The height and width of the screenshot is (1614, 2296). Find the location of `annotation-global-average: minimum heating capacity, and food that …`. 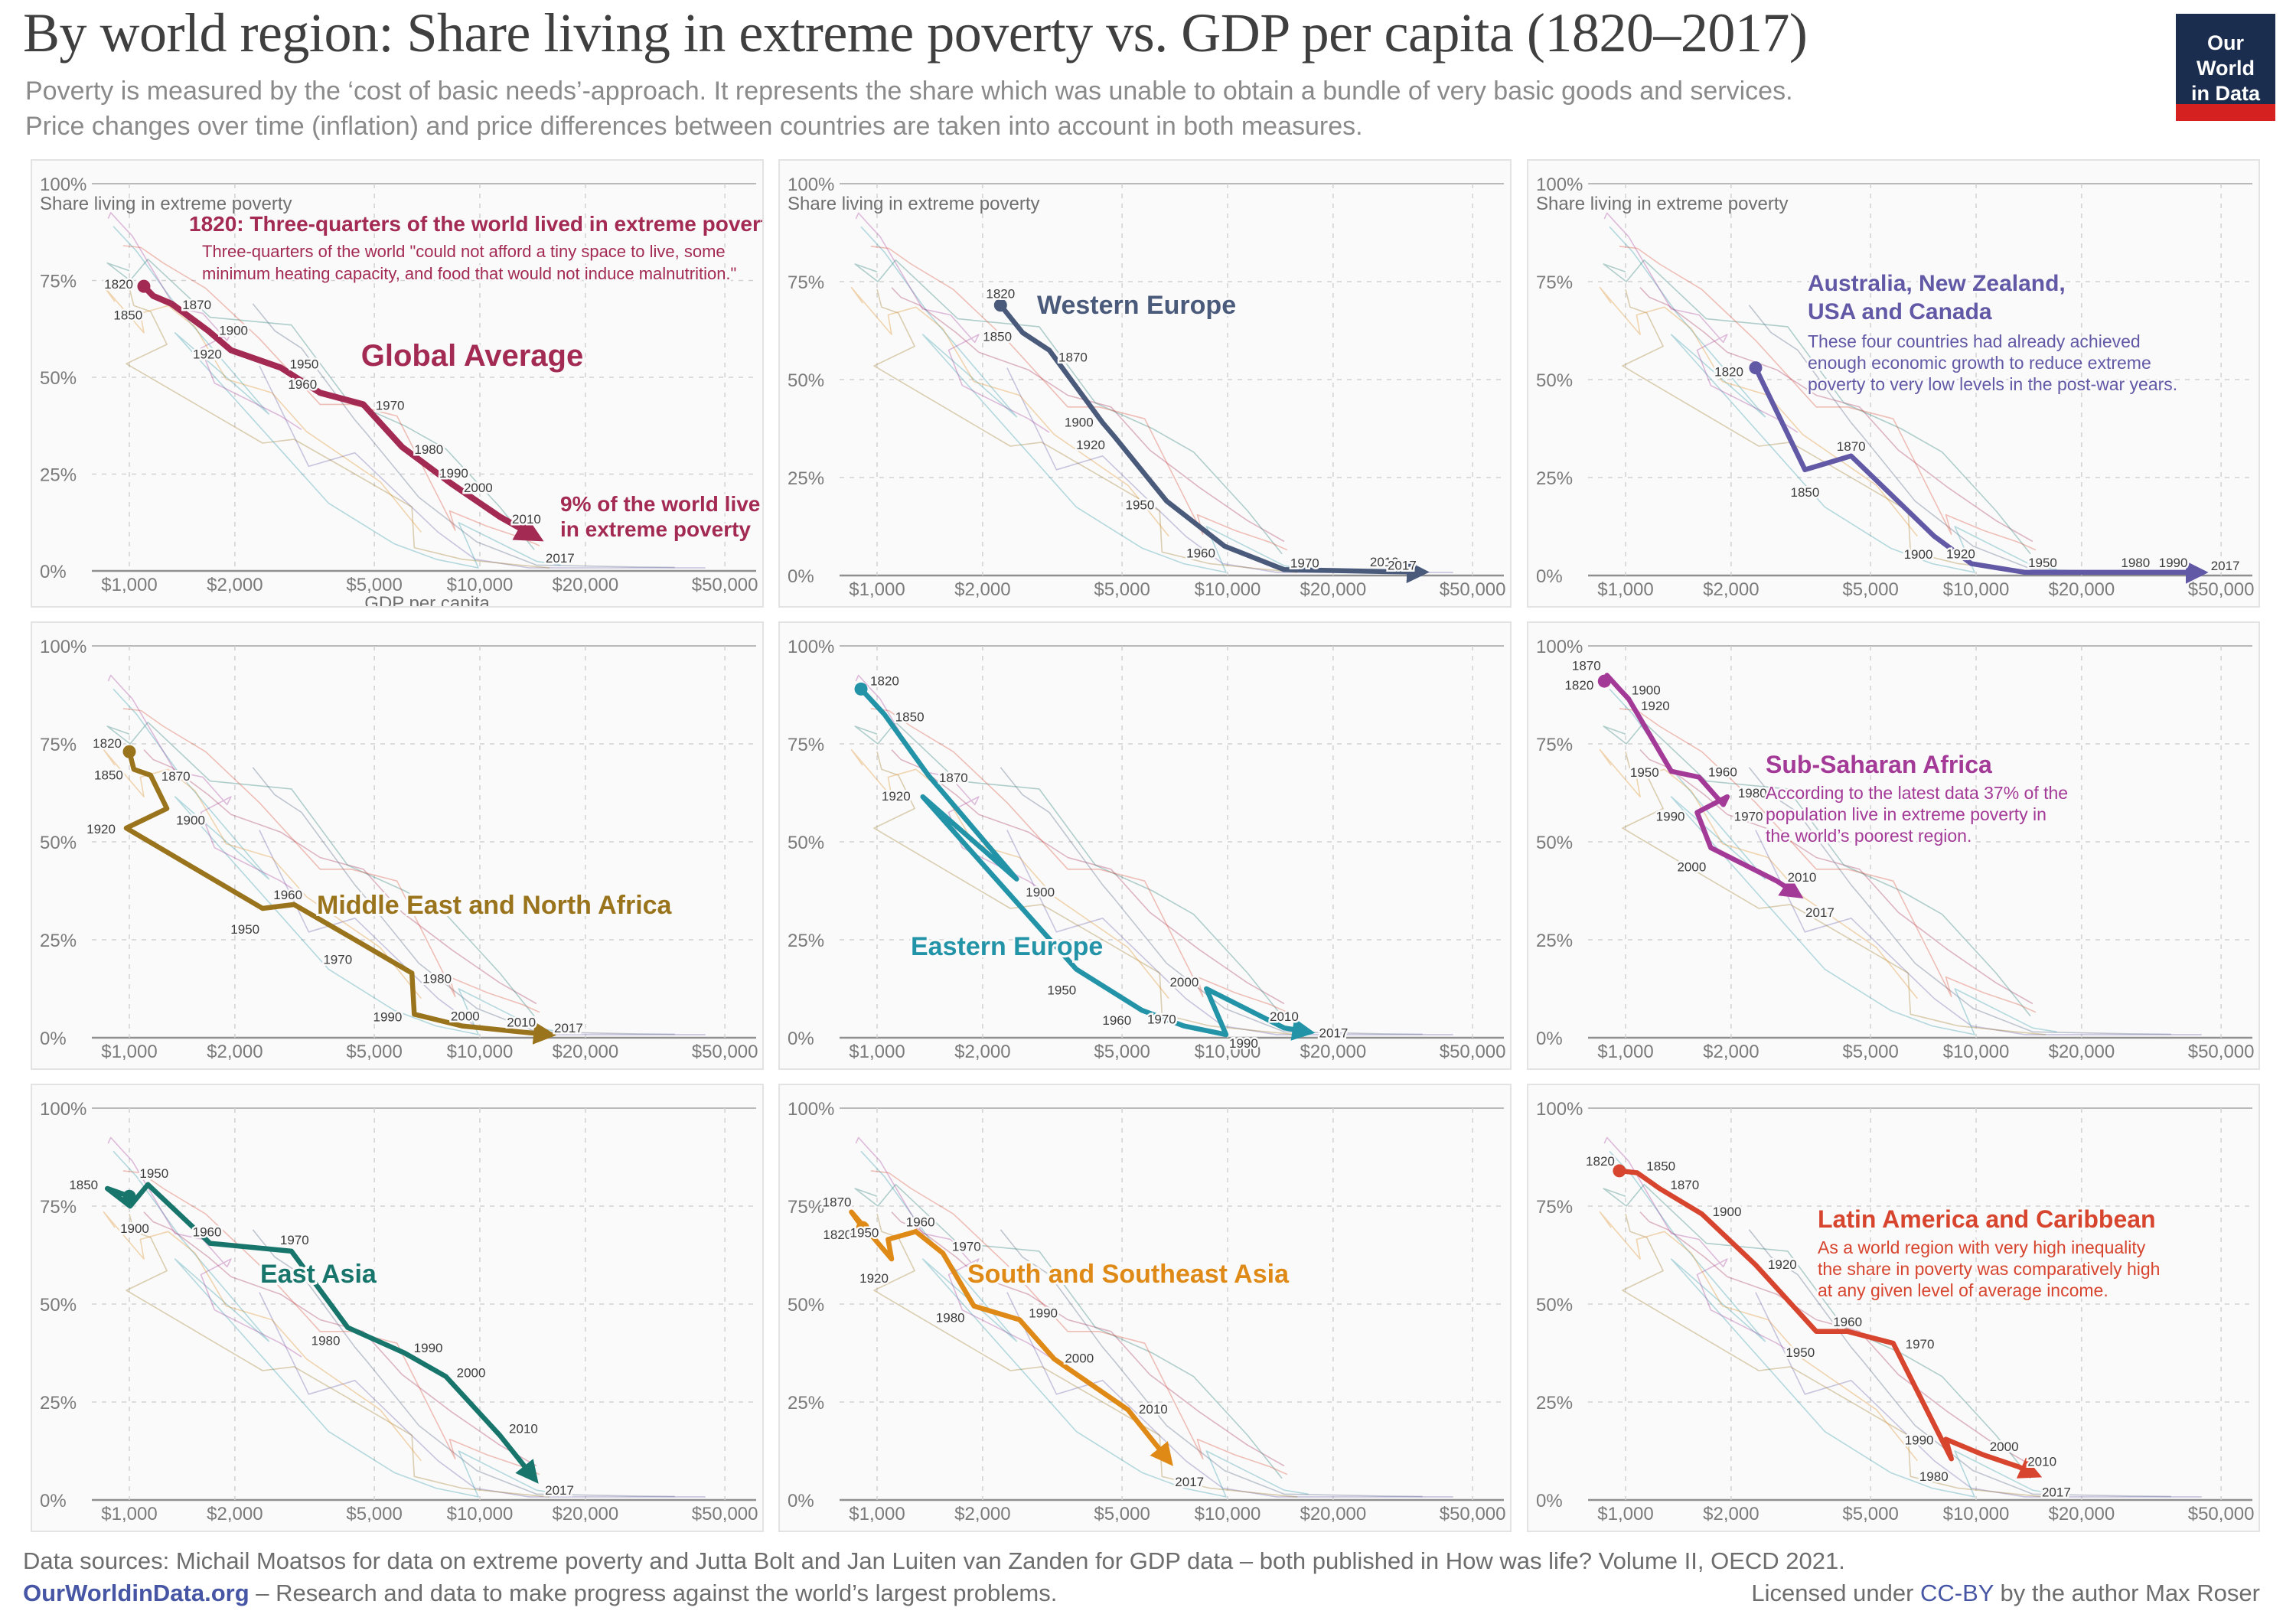

annotation-global-average: minimum heating capacity, and food that … is located at coordinates (469, 273).